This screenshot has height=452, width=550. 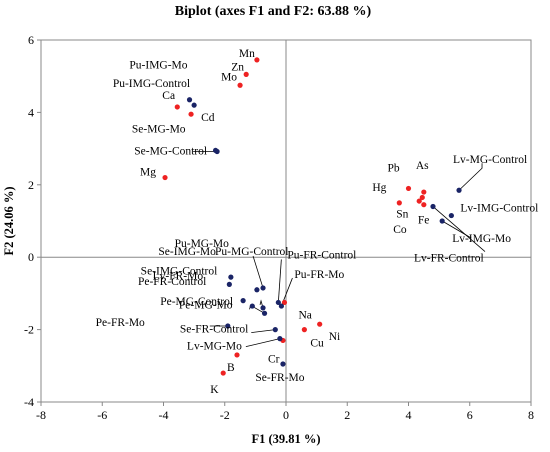 What do you see at coordinates (470, 177) in the screenshot?
I see `leader-line-lv-mg-control` at bounding box center [470, 177].